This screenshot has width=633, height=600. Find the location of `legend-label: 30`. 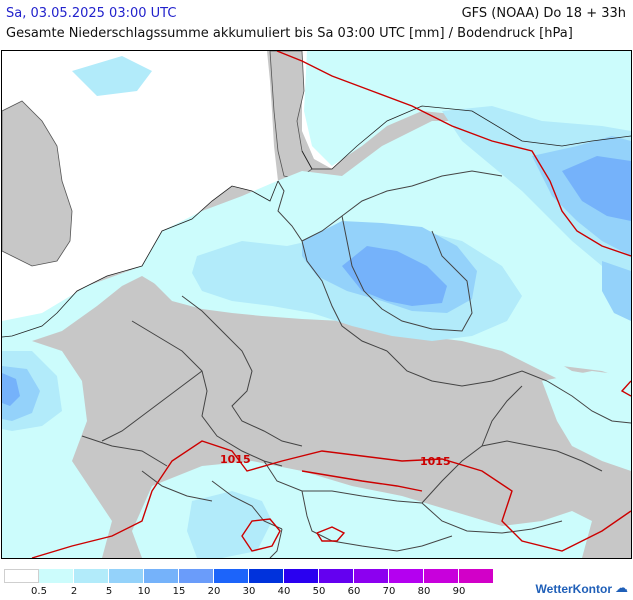

legend-label: 30 is located at coordinates (249, 591).